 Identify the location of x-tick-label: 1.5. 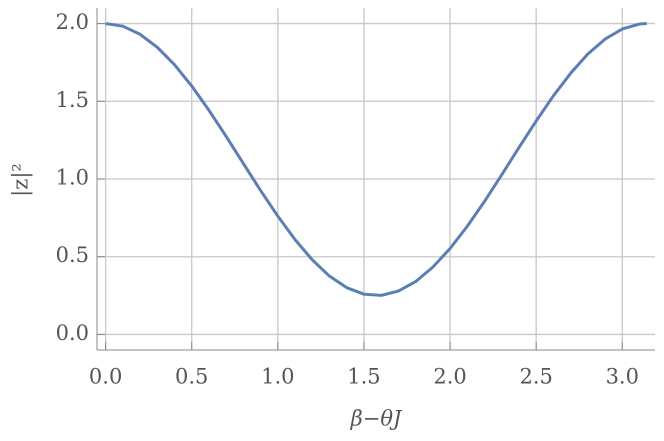
(363, 377).